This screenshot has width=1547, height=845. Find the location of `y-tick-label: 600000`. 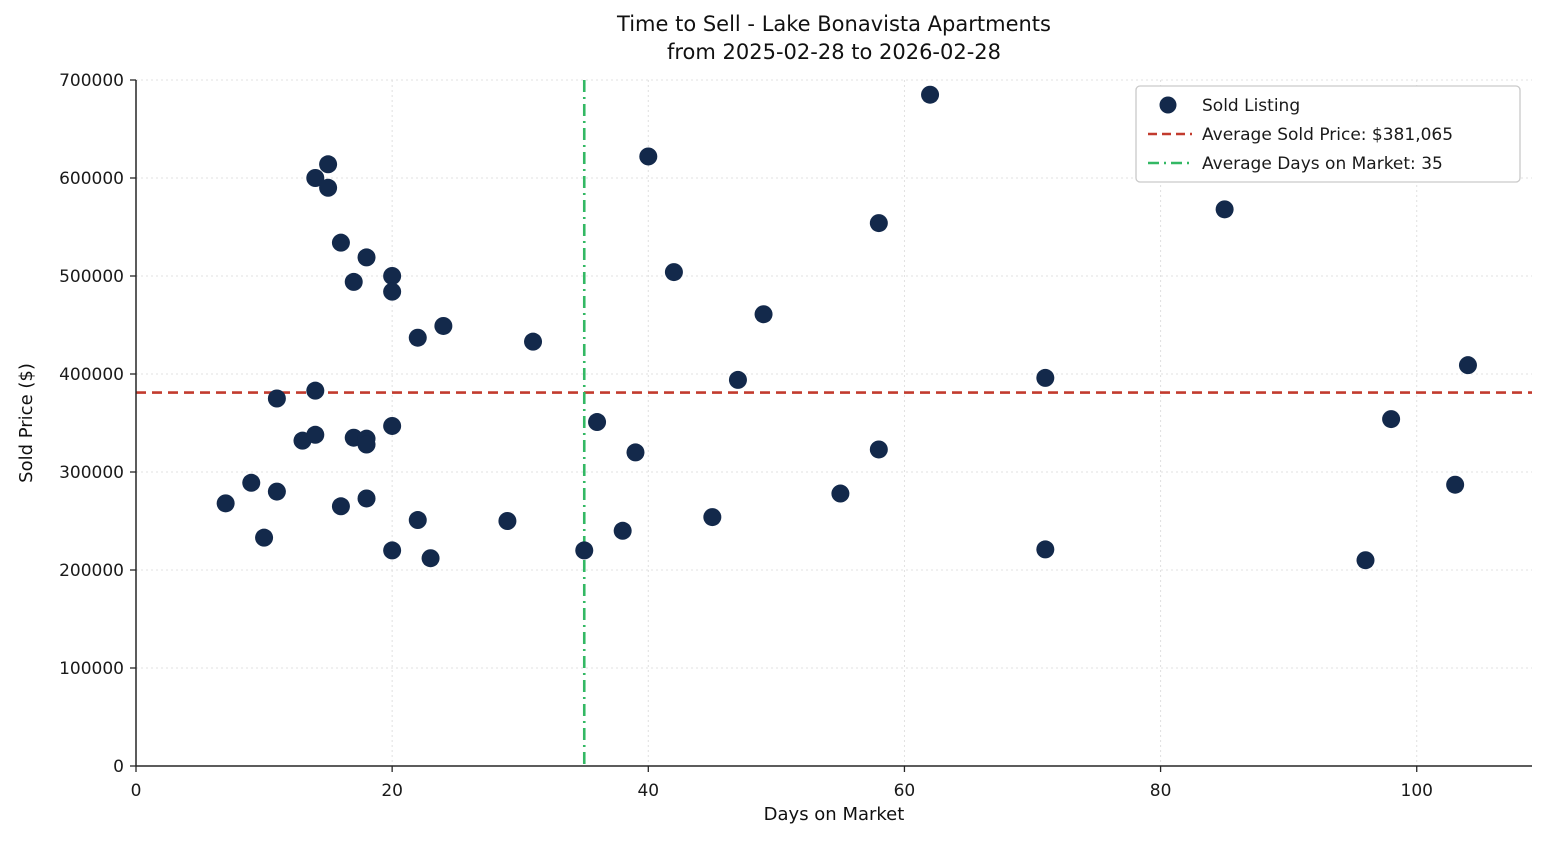

y-tick-label: 600000 is located at coordinates (91, 179).